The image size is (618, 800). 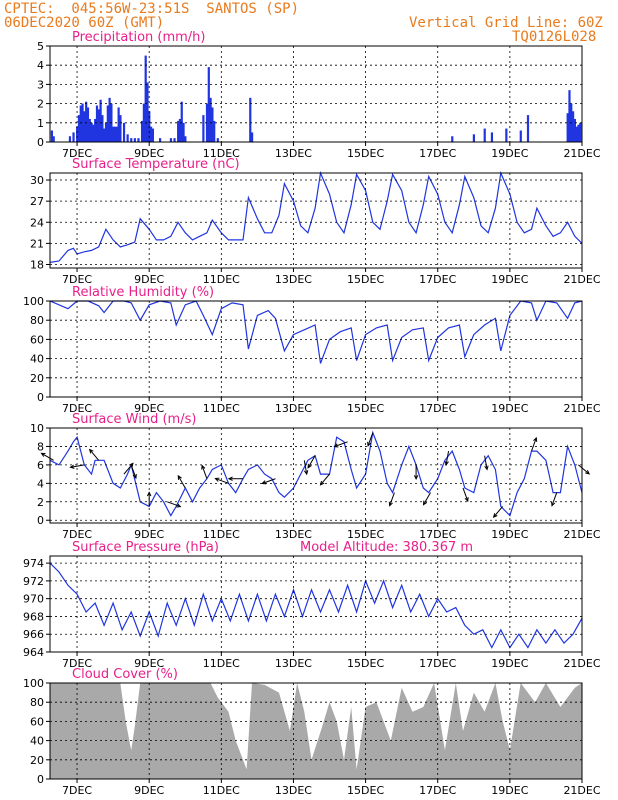 What do you see at coordinates (509, 408) in the screenshot?
I see `humidity-x-tick-label: 19DEC` at bounding box center [509, 408].